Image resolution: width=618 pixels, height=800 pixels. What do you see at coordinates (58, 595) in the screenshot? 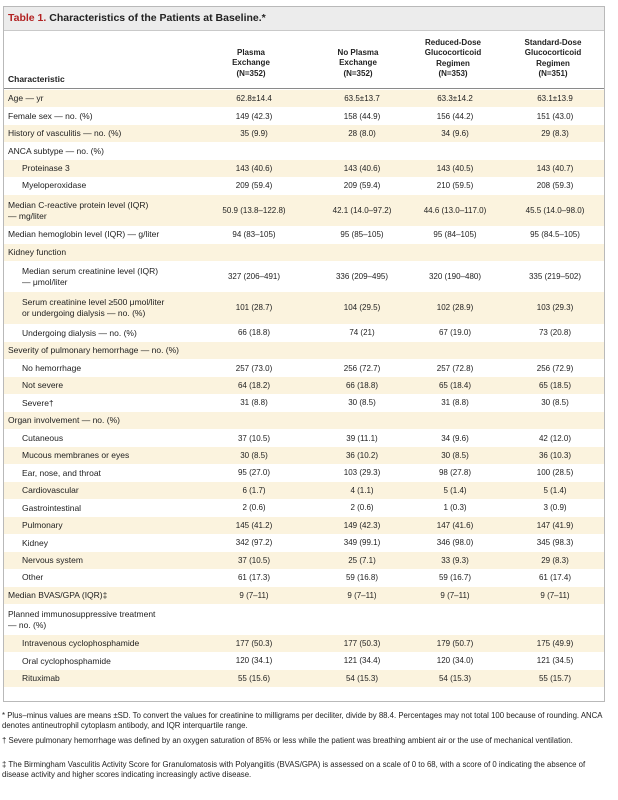
I see `row-label: Median BVAS/GPA (IQR)‡` at bounding box center [58, 595].